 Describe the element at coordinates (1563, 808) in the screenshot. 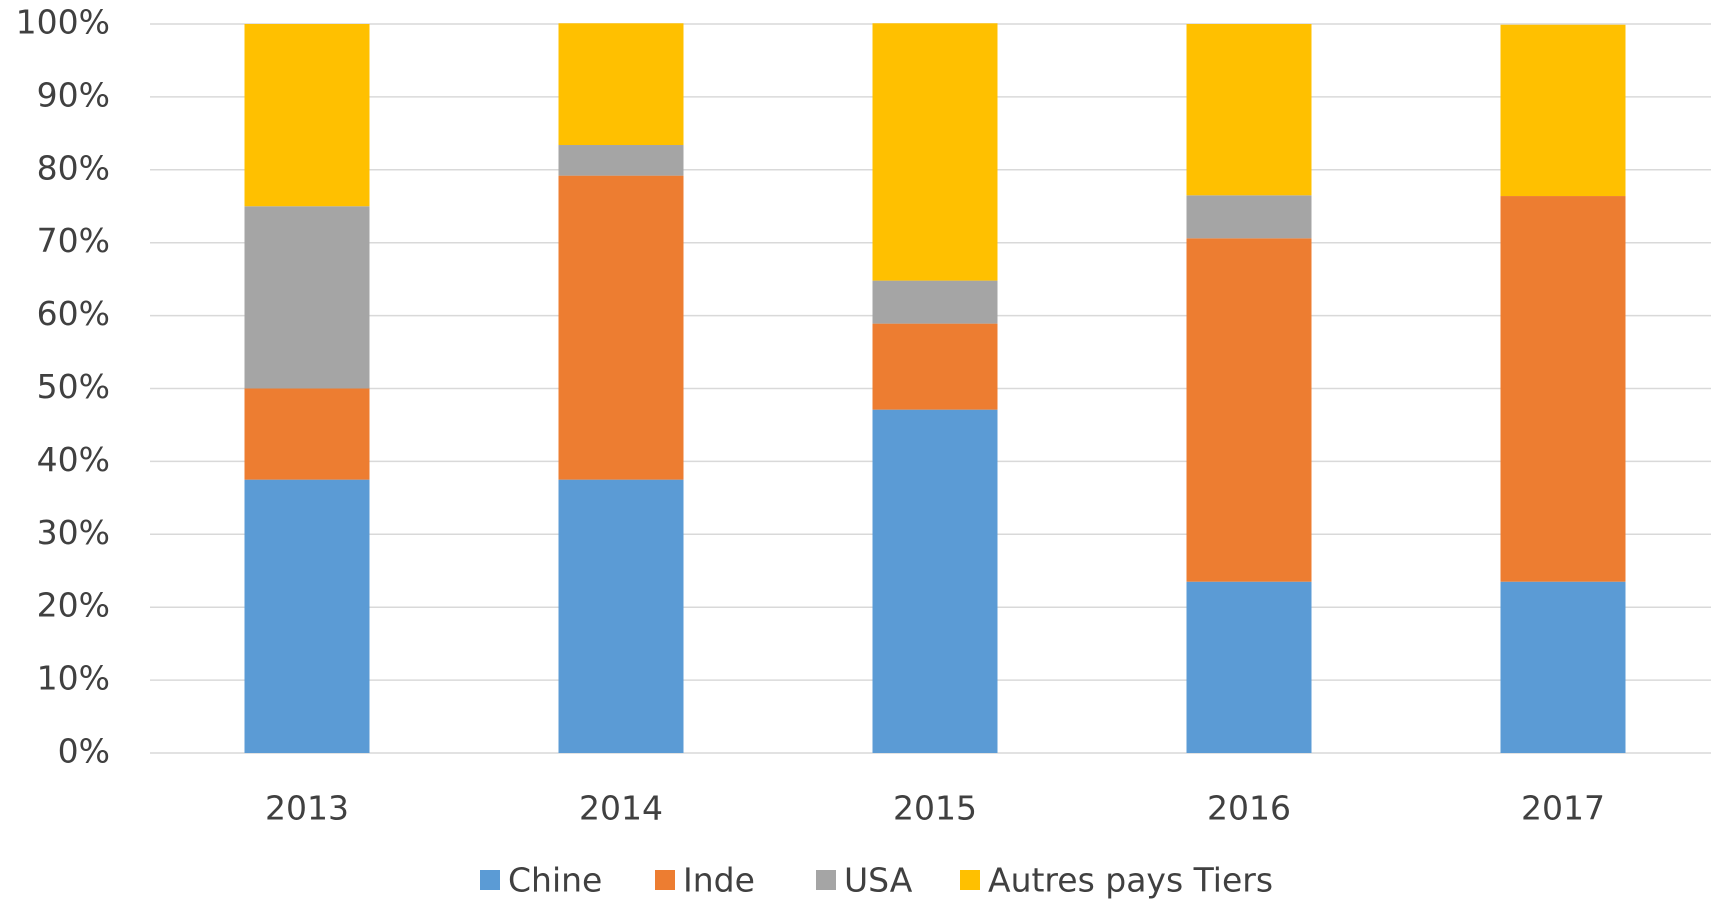

I see `x-tick-label: 2017` at that location.